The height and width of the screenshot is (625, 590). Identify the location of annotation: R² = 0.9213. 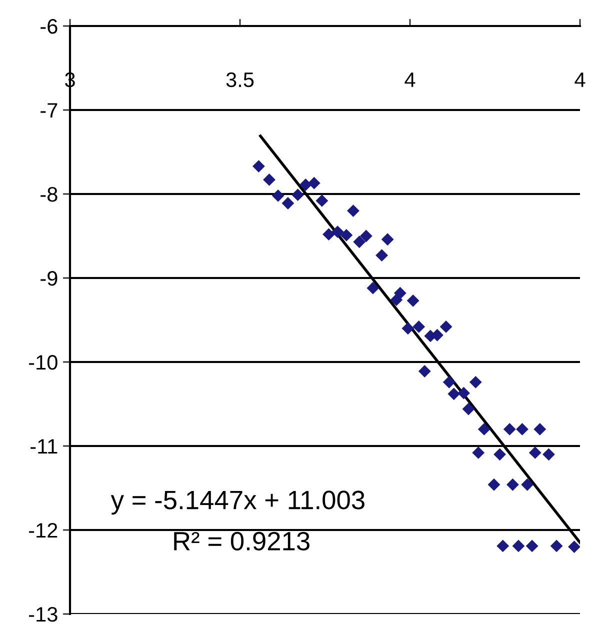
(242, 541).